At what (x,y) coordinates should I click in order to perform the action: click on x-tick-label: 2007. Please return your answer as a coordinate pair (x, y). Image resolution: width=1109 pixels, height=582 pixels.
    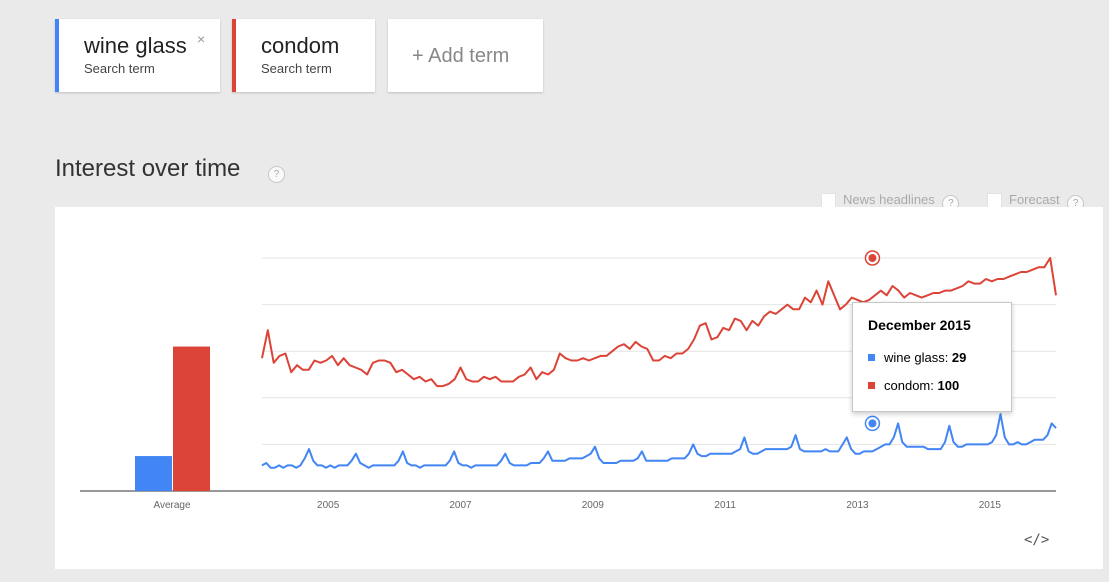
    Looking at the image, I should click on (460, 505).